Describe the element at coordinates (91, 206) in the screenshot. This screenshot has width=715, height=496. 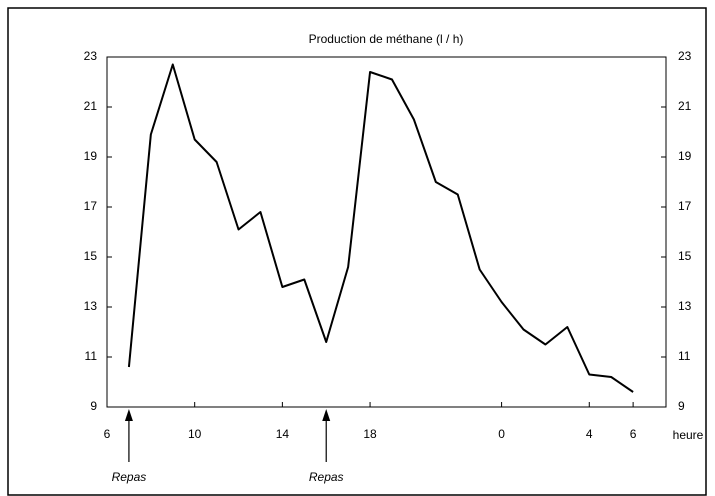
I see `y-tick-label: 17` at that location.